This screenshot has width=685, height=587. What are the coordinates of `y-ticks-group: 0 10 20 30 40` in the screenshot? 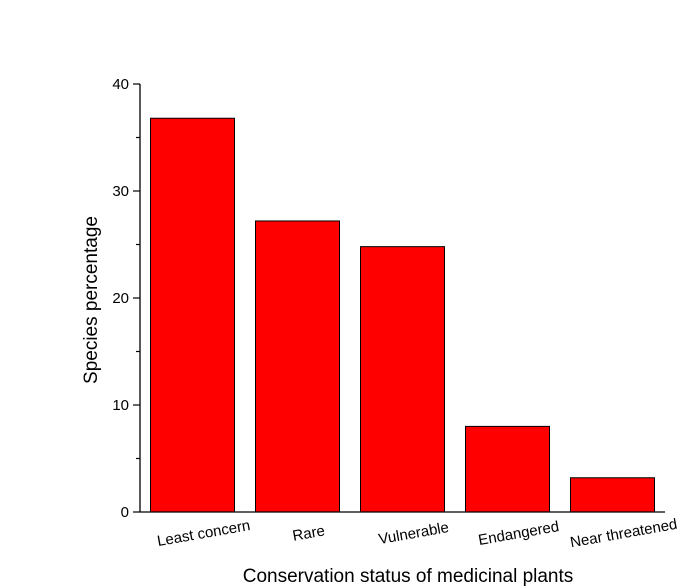 It's located at (126, 298).